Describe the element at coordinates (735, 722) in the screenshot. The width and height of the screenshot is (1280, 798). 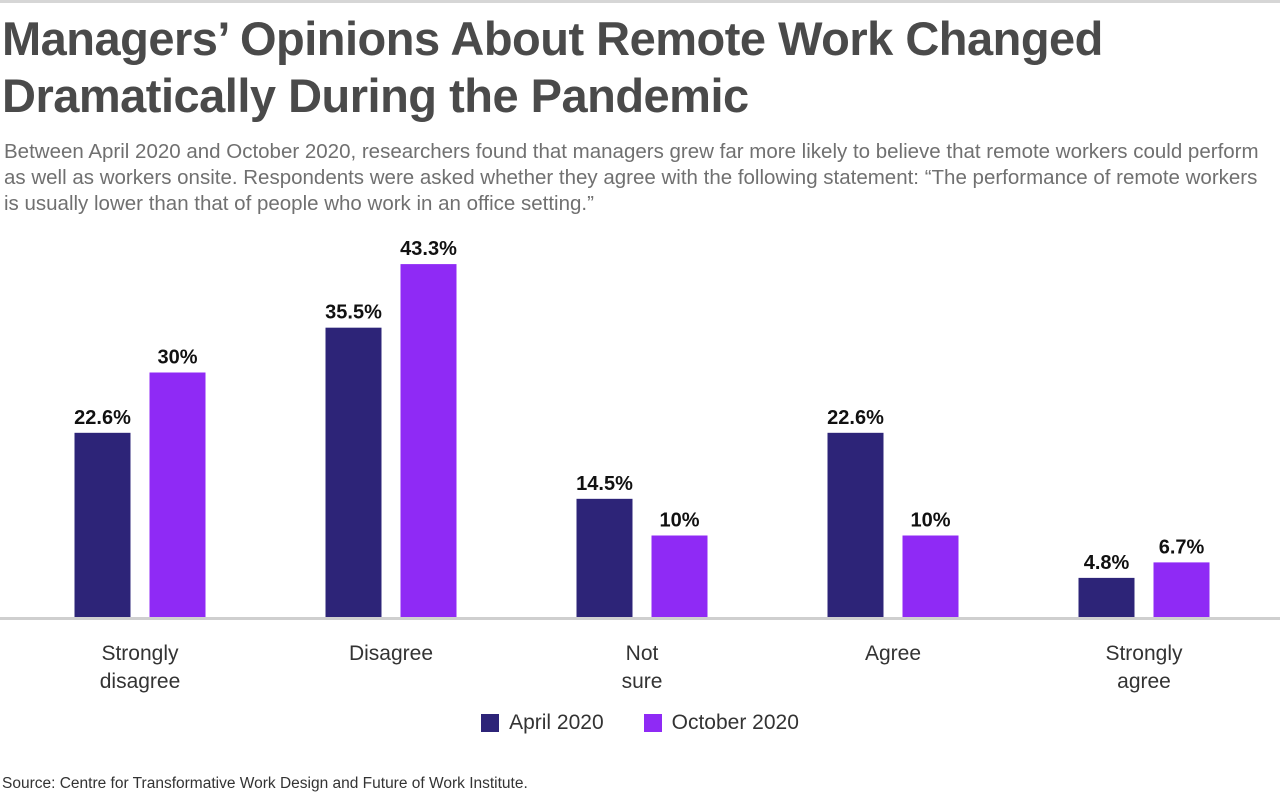
I see `legend-label-october: October 2020` at that location.